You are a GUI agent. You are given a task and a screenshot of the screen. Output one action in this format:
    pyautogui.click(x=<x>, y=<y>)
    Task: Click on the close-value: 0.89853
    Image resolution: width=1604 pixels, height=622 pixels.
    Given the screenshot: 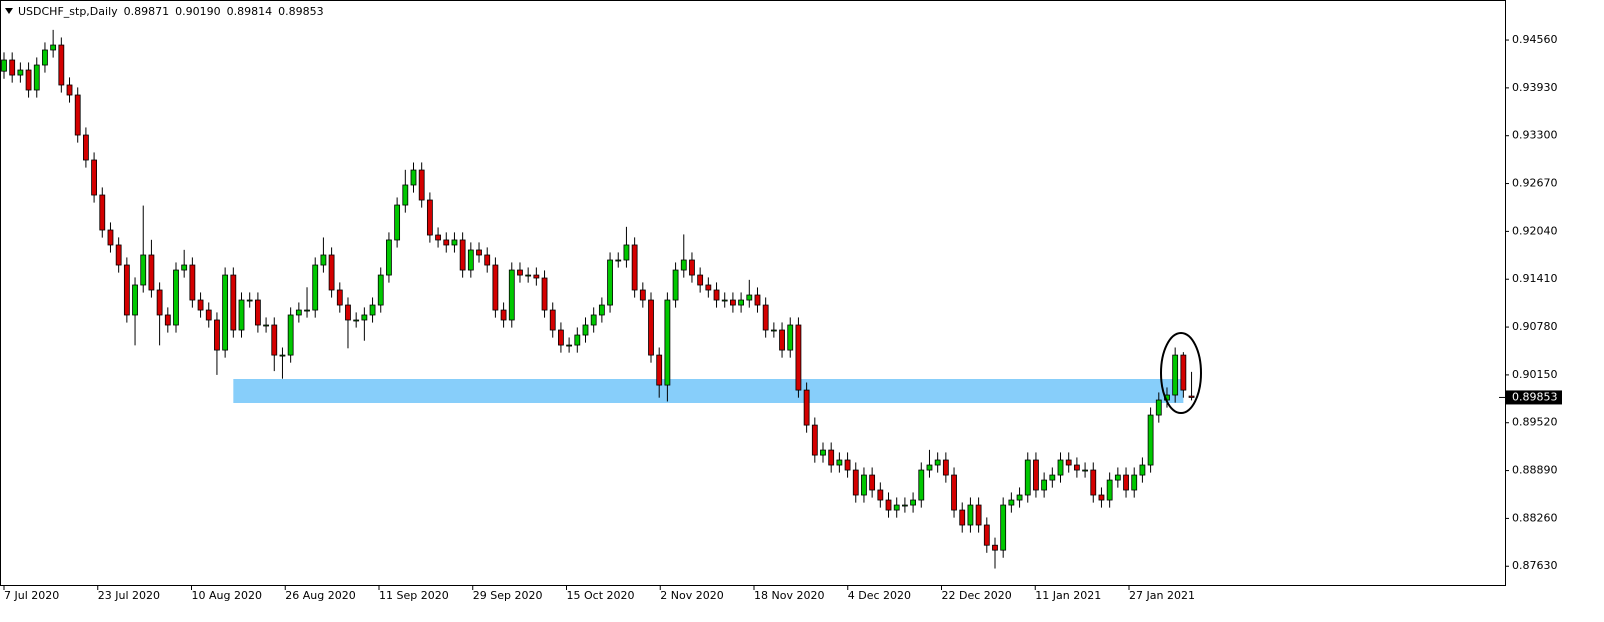 What is the action you would take?
    pyautogui.click(x=301, y=11)
    